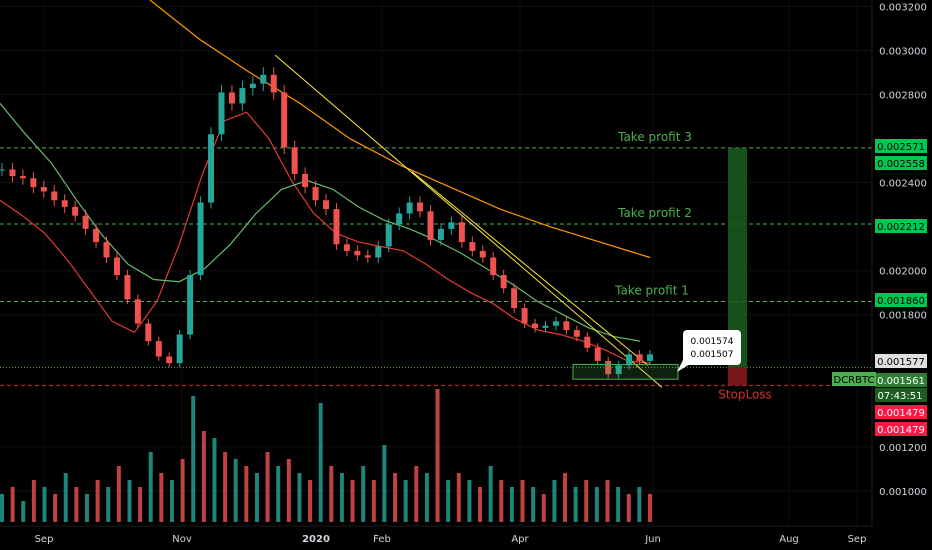 This screenshot has width=932, height=550. I want to click on symbol-tag: DCRBTC, so click(854, 379).